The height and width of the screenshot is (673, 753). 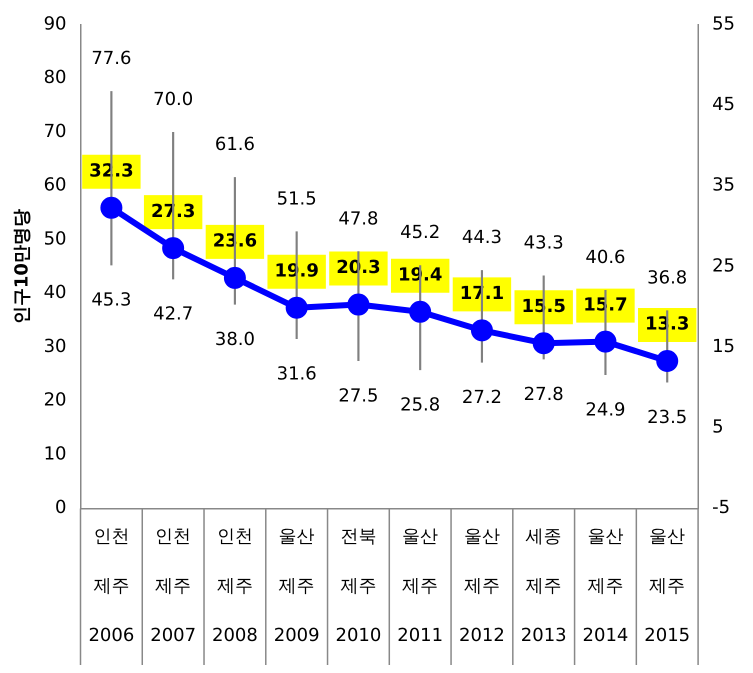 I want to click on y-tick-label: 10, so click(x=55, y=453).